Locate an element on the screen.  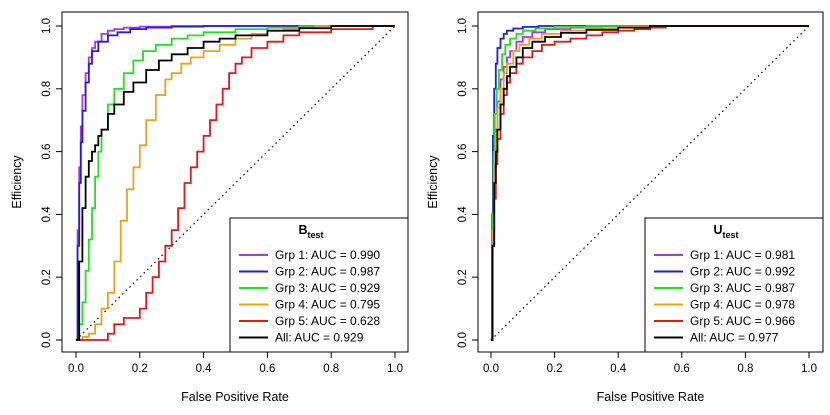
legend-title-main: B is located at coordinates (302, 230).